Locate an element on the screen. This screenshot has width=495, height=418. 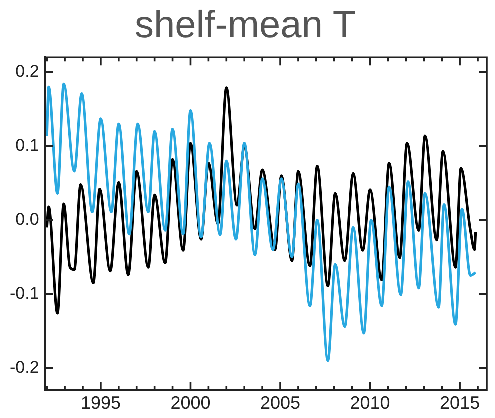
x-tick-label: 2000 is located at coordinates (190, 403).